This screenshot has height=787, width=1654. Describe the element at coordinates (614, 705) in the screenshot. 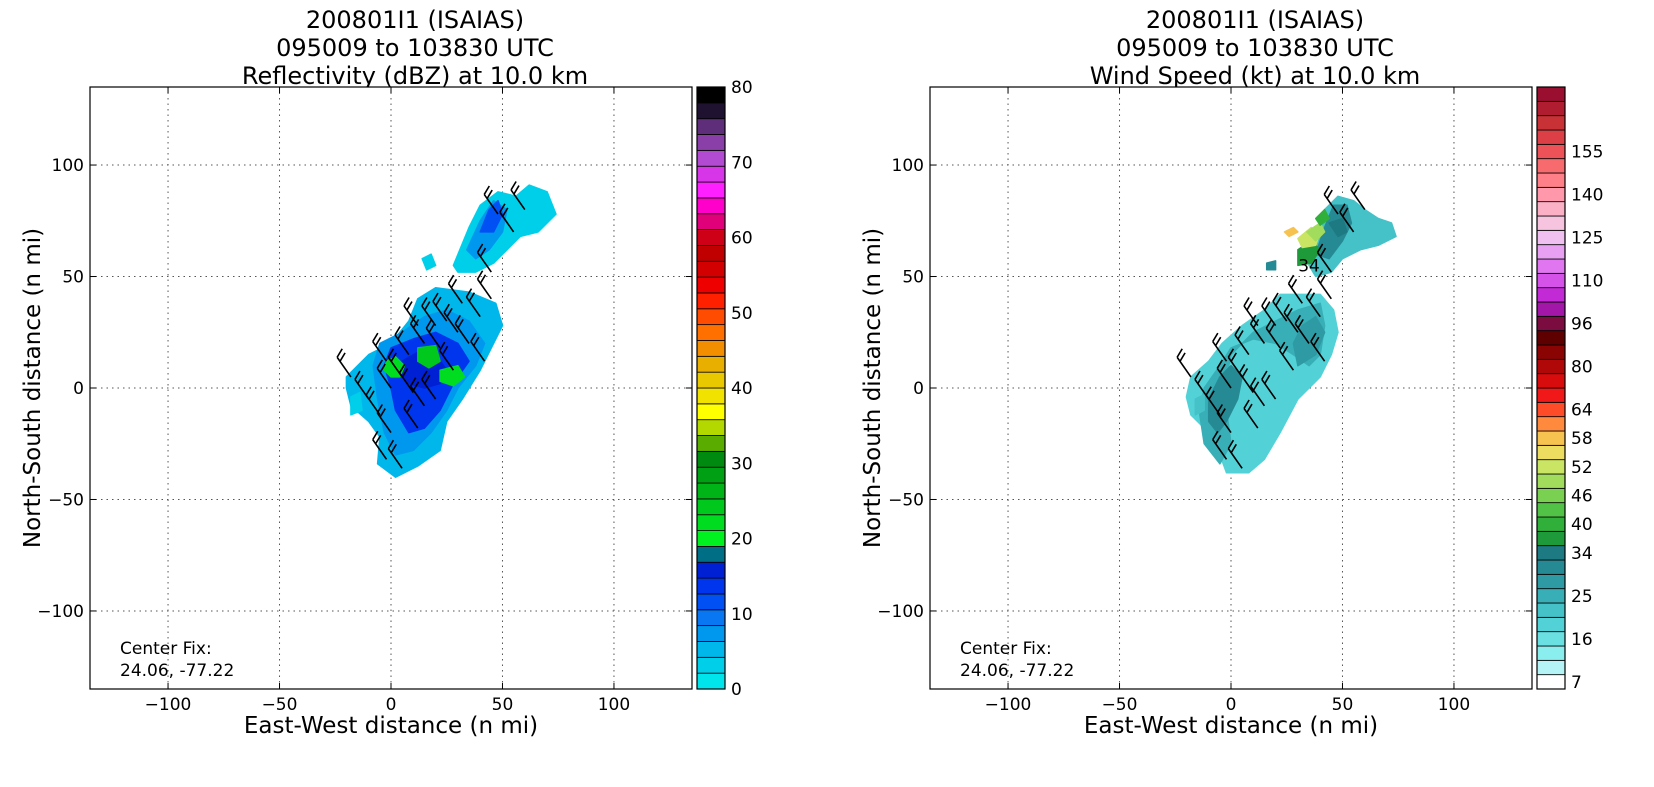

I see `x-tick-label: 100` at that location.